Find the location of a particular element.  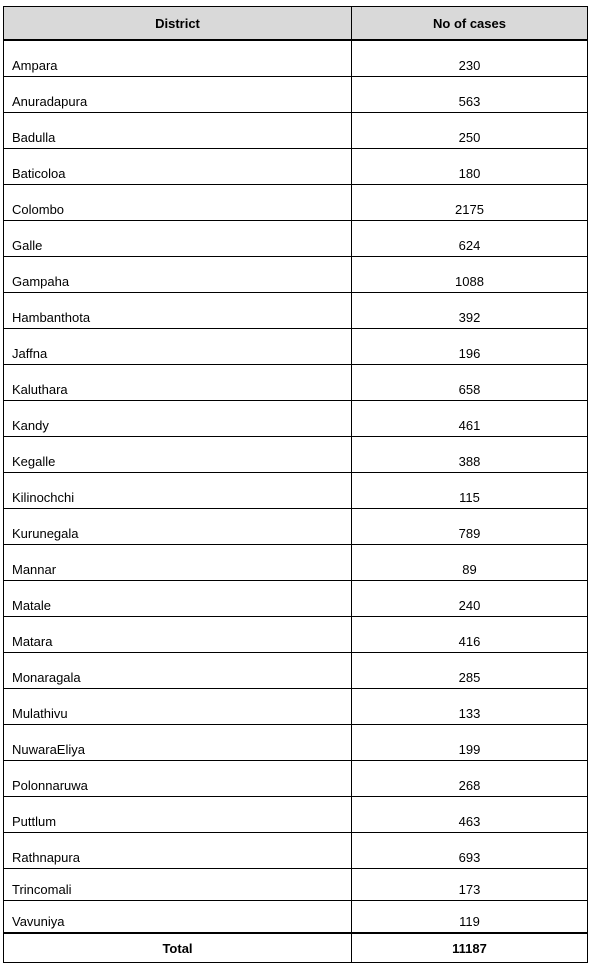

cases-cell: 180 is located at coordinates (469, 166).